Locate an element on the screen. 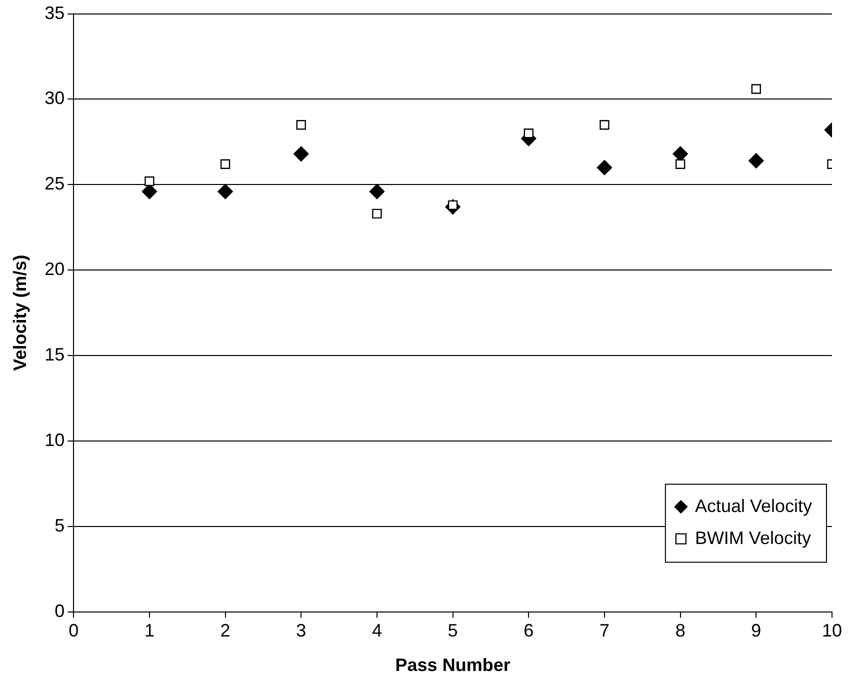 The height and width of the screenshot is (685, 854). x-tick-label: 4 is located at coordinates (377, 630).